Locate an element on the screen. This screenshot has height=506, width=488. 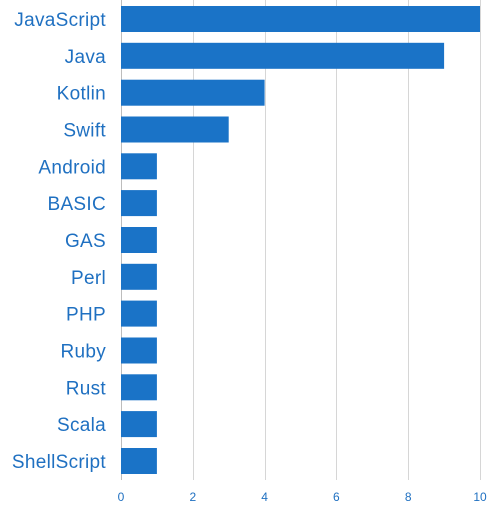
bar-android is located at coordinates (139, 166).